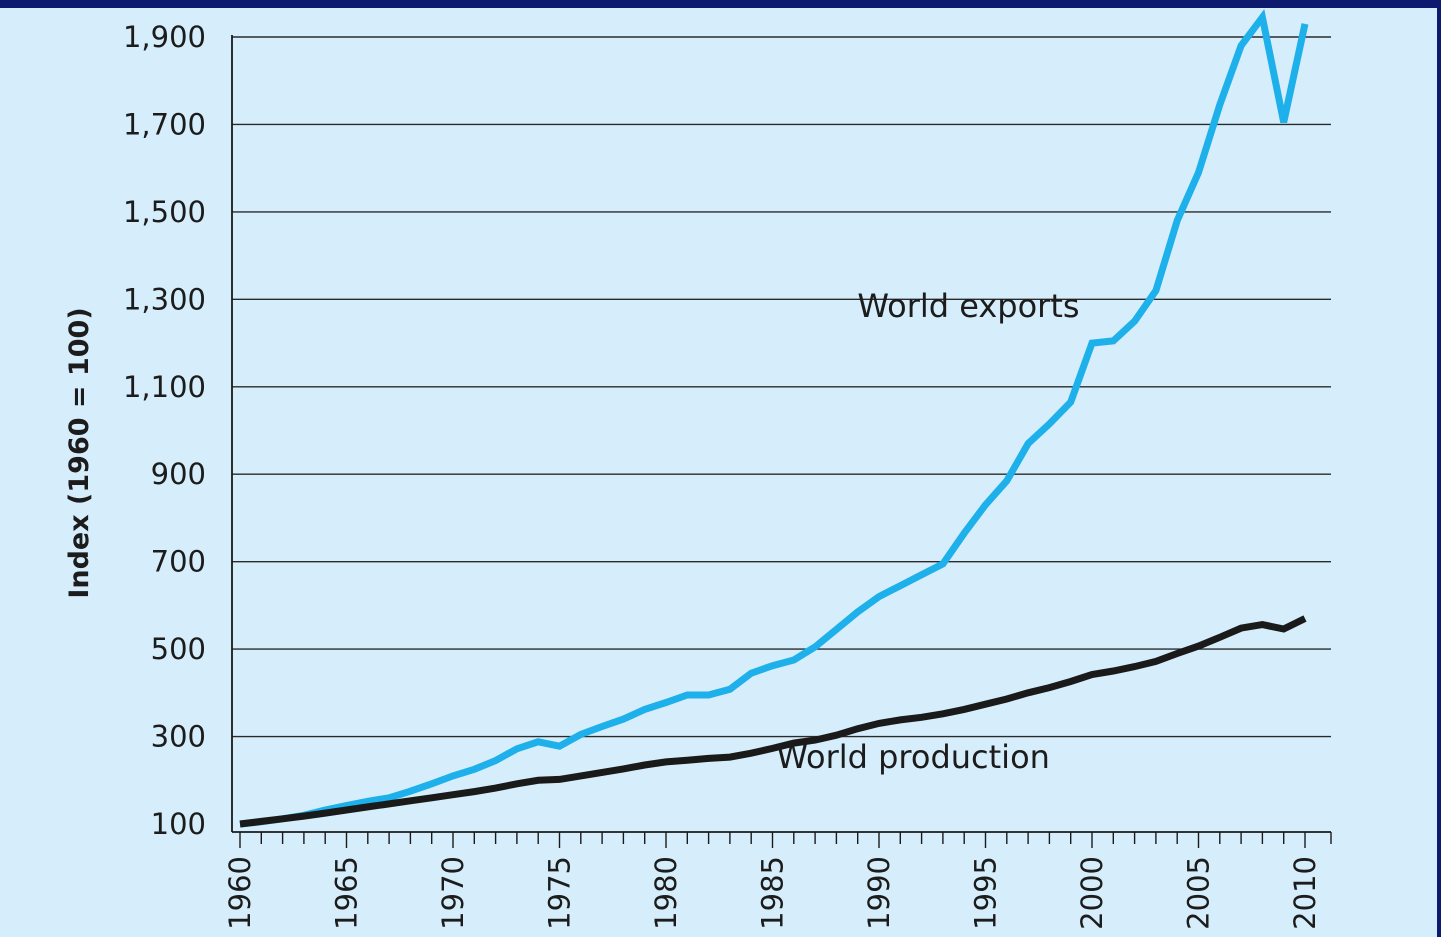 Image resolution: width=1441 pixels, height=937 pixels. I want to click on y-tick-label: 1,700, so click(164, 124).